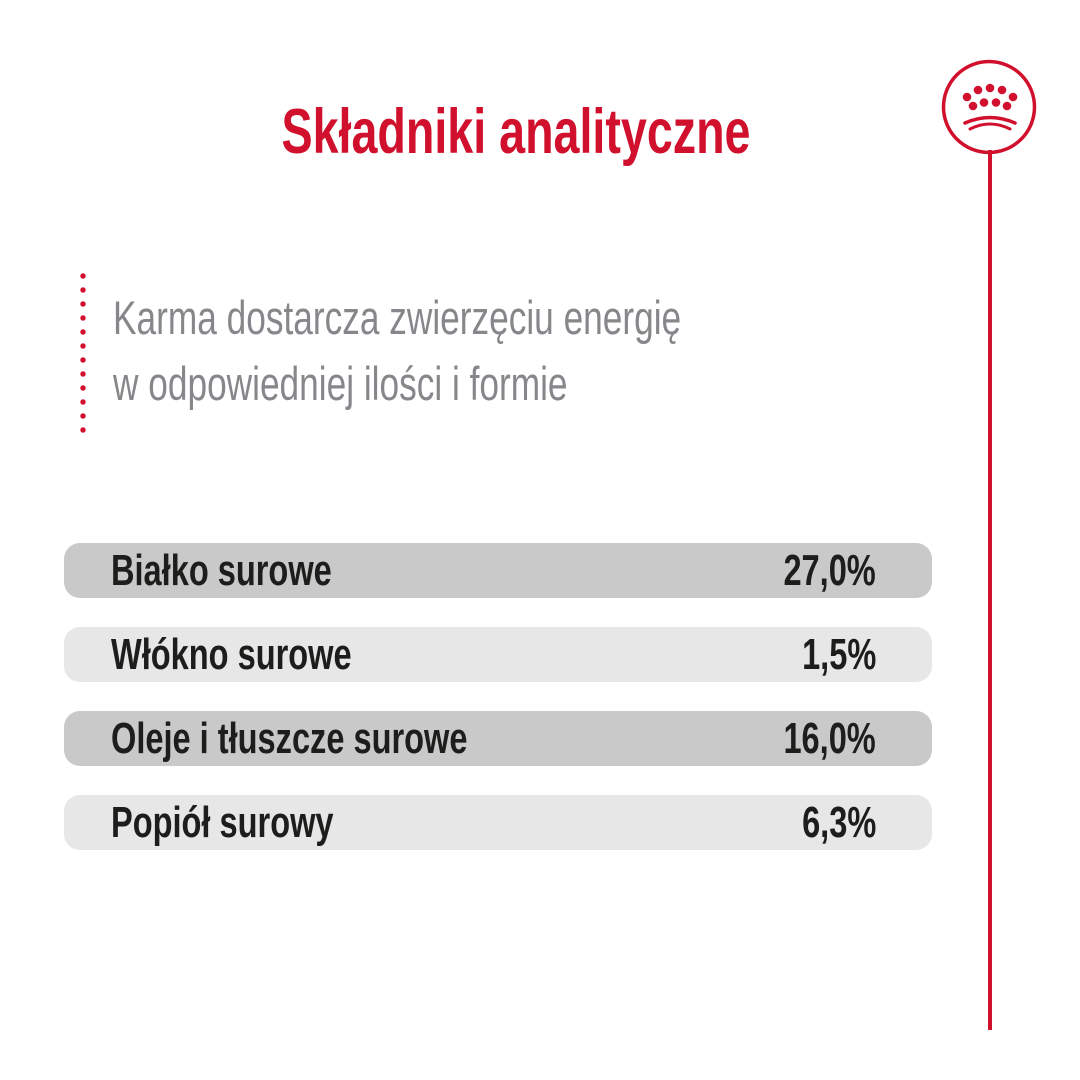 This screenshot has width=1080, height=1080. I want to click on page-title: Składniki analityczne, so click(516, 132).